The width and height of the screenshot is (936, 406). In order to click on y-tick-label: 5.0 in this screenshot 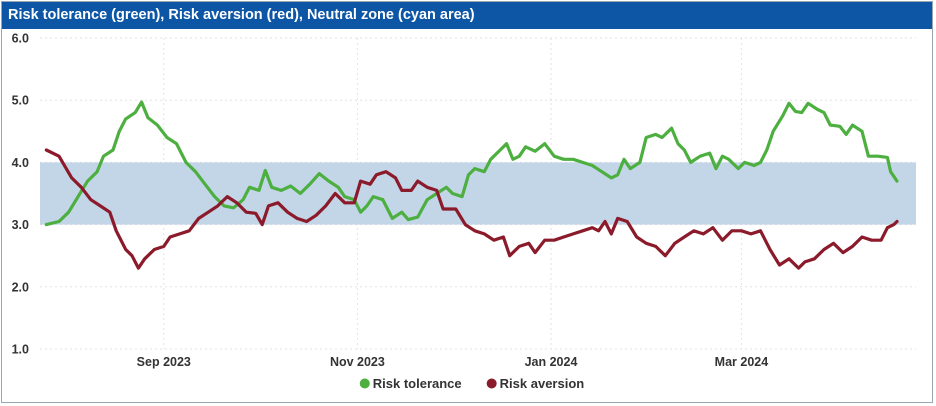, I will do `click(20, 101)`.